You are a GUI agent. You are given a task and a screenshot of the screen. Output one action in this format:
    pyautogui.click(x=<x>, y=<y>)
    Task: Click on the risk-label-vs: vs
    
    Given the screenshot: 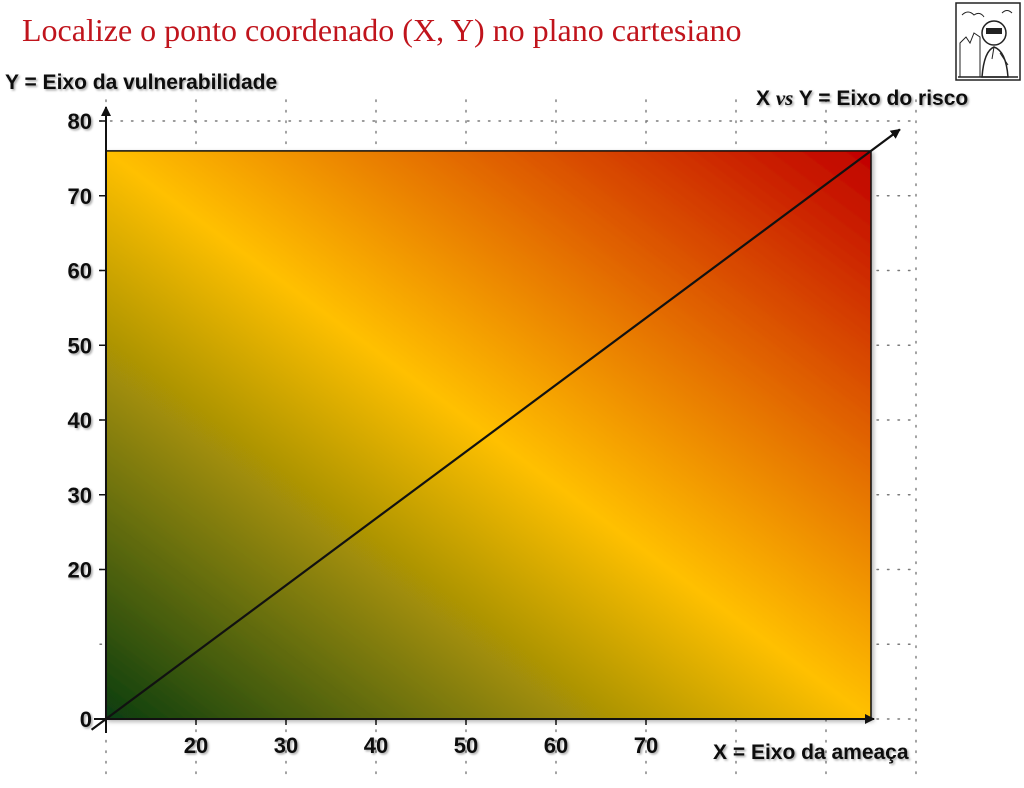 What is the action you would take?
    pyautogui.click(x=785, y=98)
    